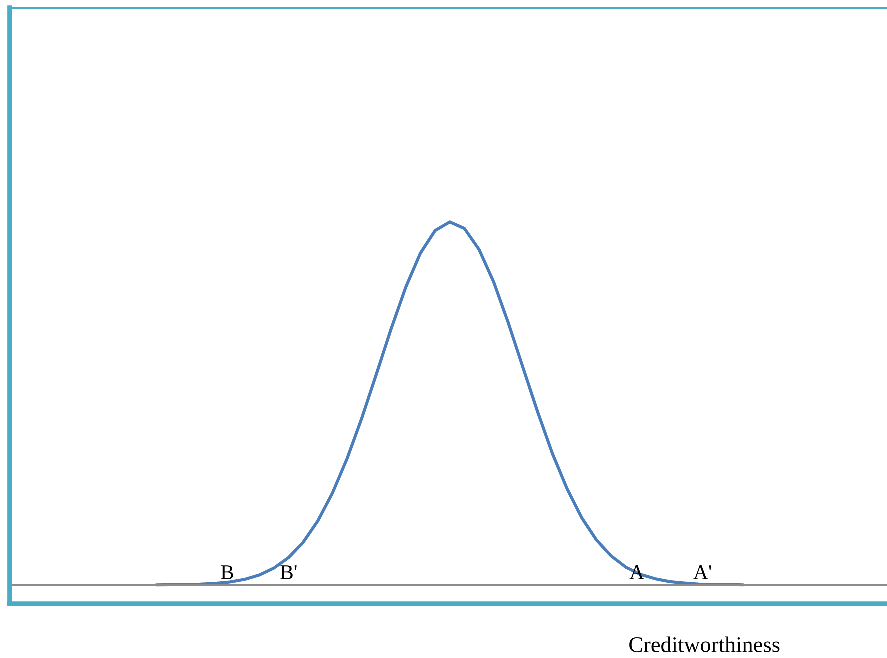  Describe the element at coordinates (705, 644) in the screenshot. I see `x-axis-title: Creditworthiness` at that location.